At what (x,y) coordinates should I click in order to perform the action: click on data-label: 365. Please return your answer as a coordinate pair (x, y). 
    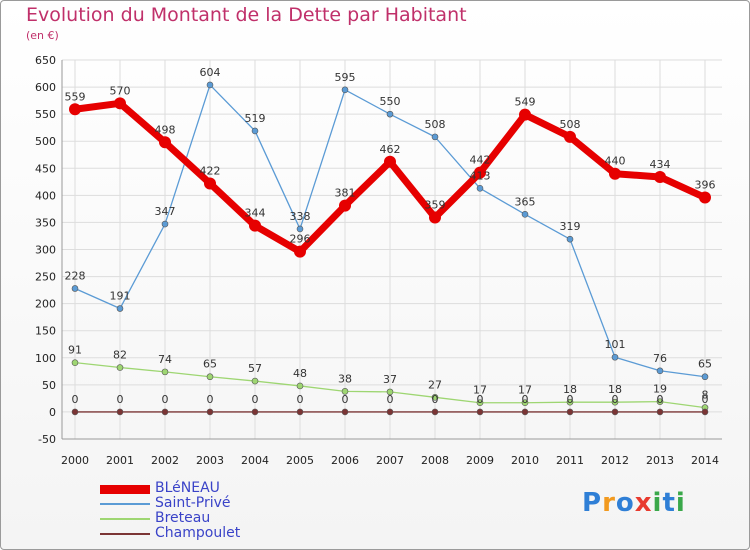
    Looking at the image, I should click on (525, 201).